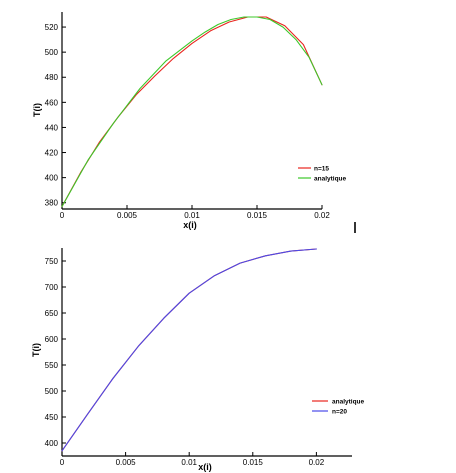  What do you see at coordinates (52, 27) in the screenshot?
I see `y-tick-label: 520` at bounding box center [52, 27].